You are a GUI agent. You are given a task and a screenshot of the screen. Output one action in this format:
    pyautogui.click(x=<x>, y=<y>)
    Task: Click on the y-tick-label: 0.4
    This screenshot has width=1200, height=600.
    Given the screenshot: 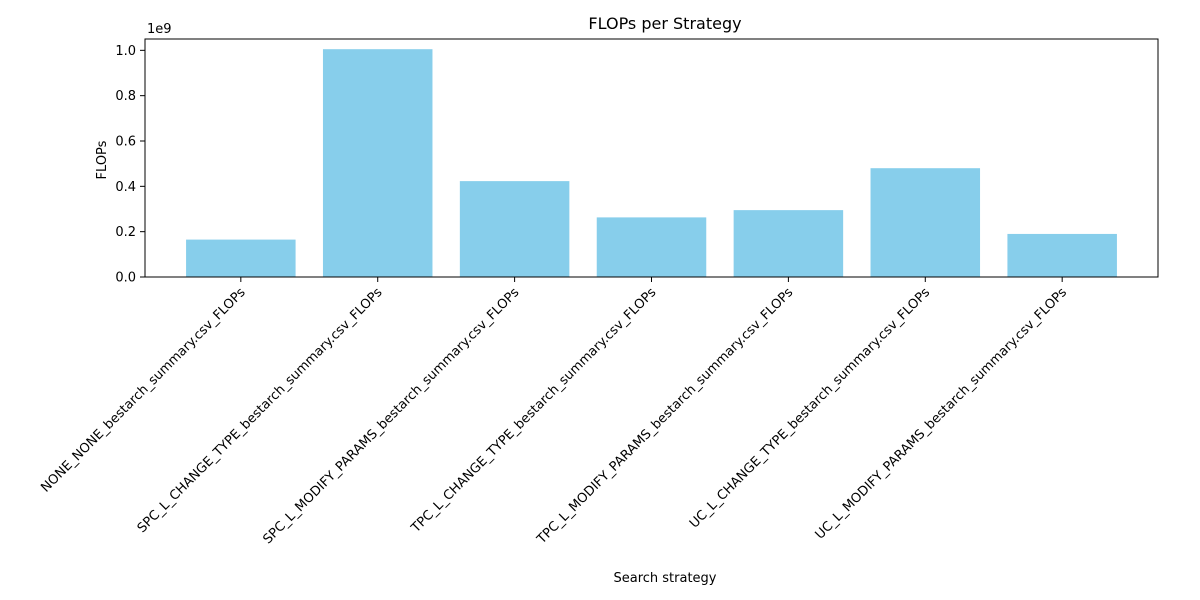 What is the action you would take?
    pyautogui.click(x=125, y=187)
    